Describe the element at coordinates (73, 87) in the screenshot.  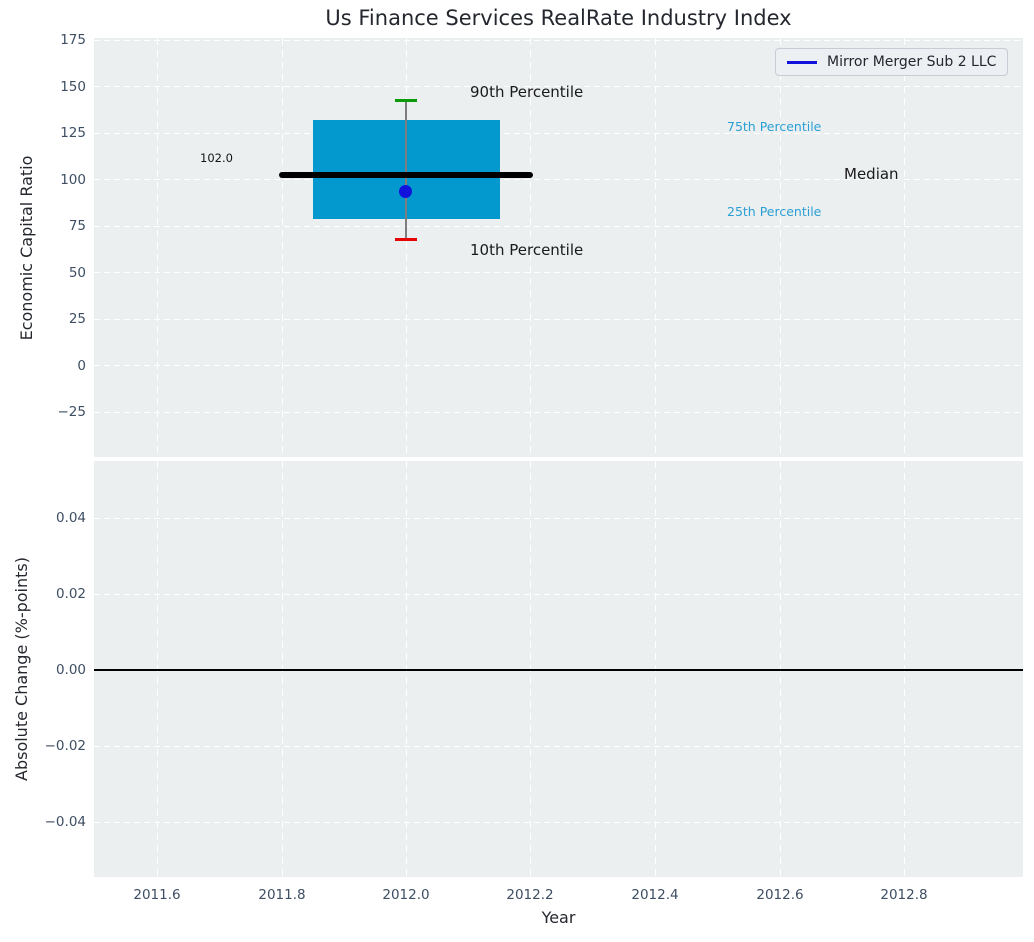
I see `y-tick-label: 150` at that location.